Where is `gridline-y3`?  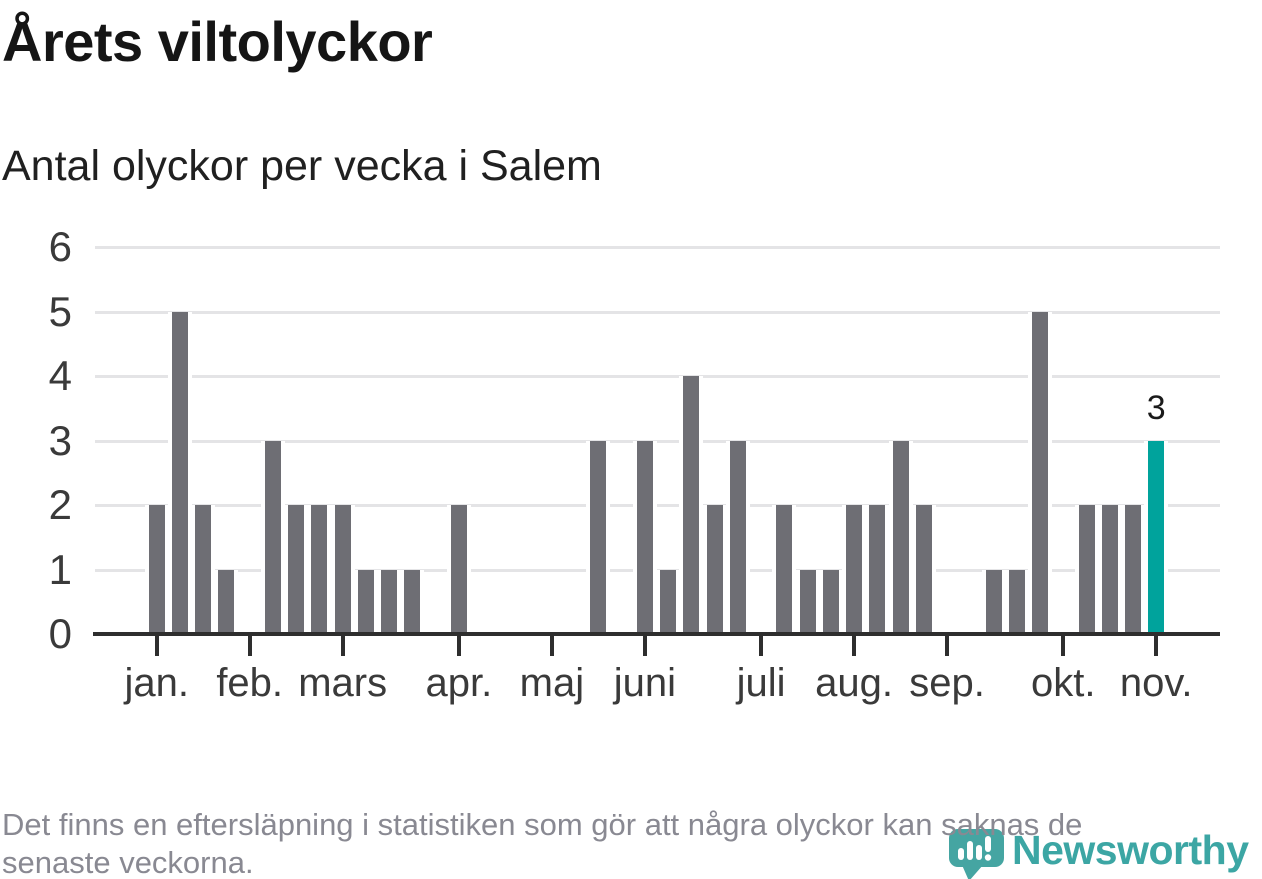
gridline-y3 is located at coordinates (657, 441).